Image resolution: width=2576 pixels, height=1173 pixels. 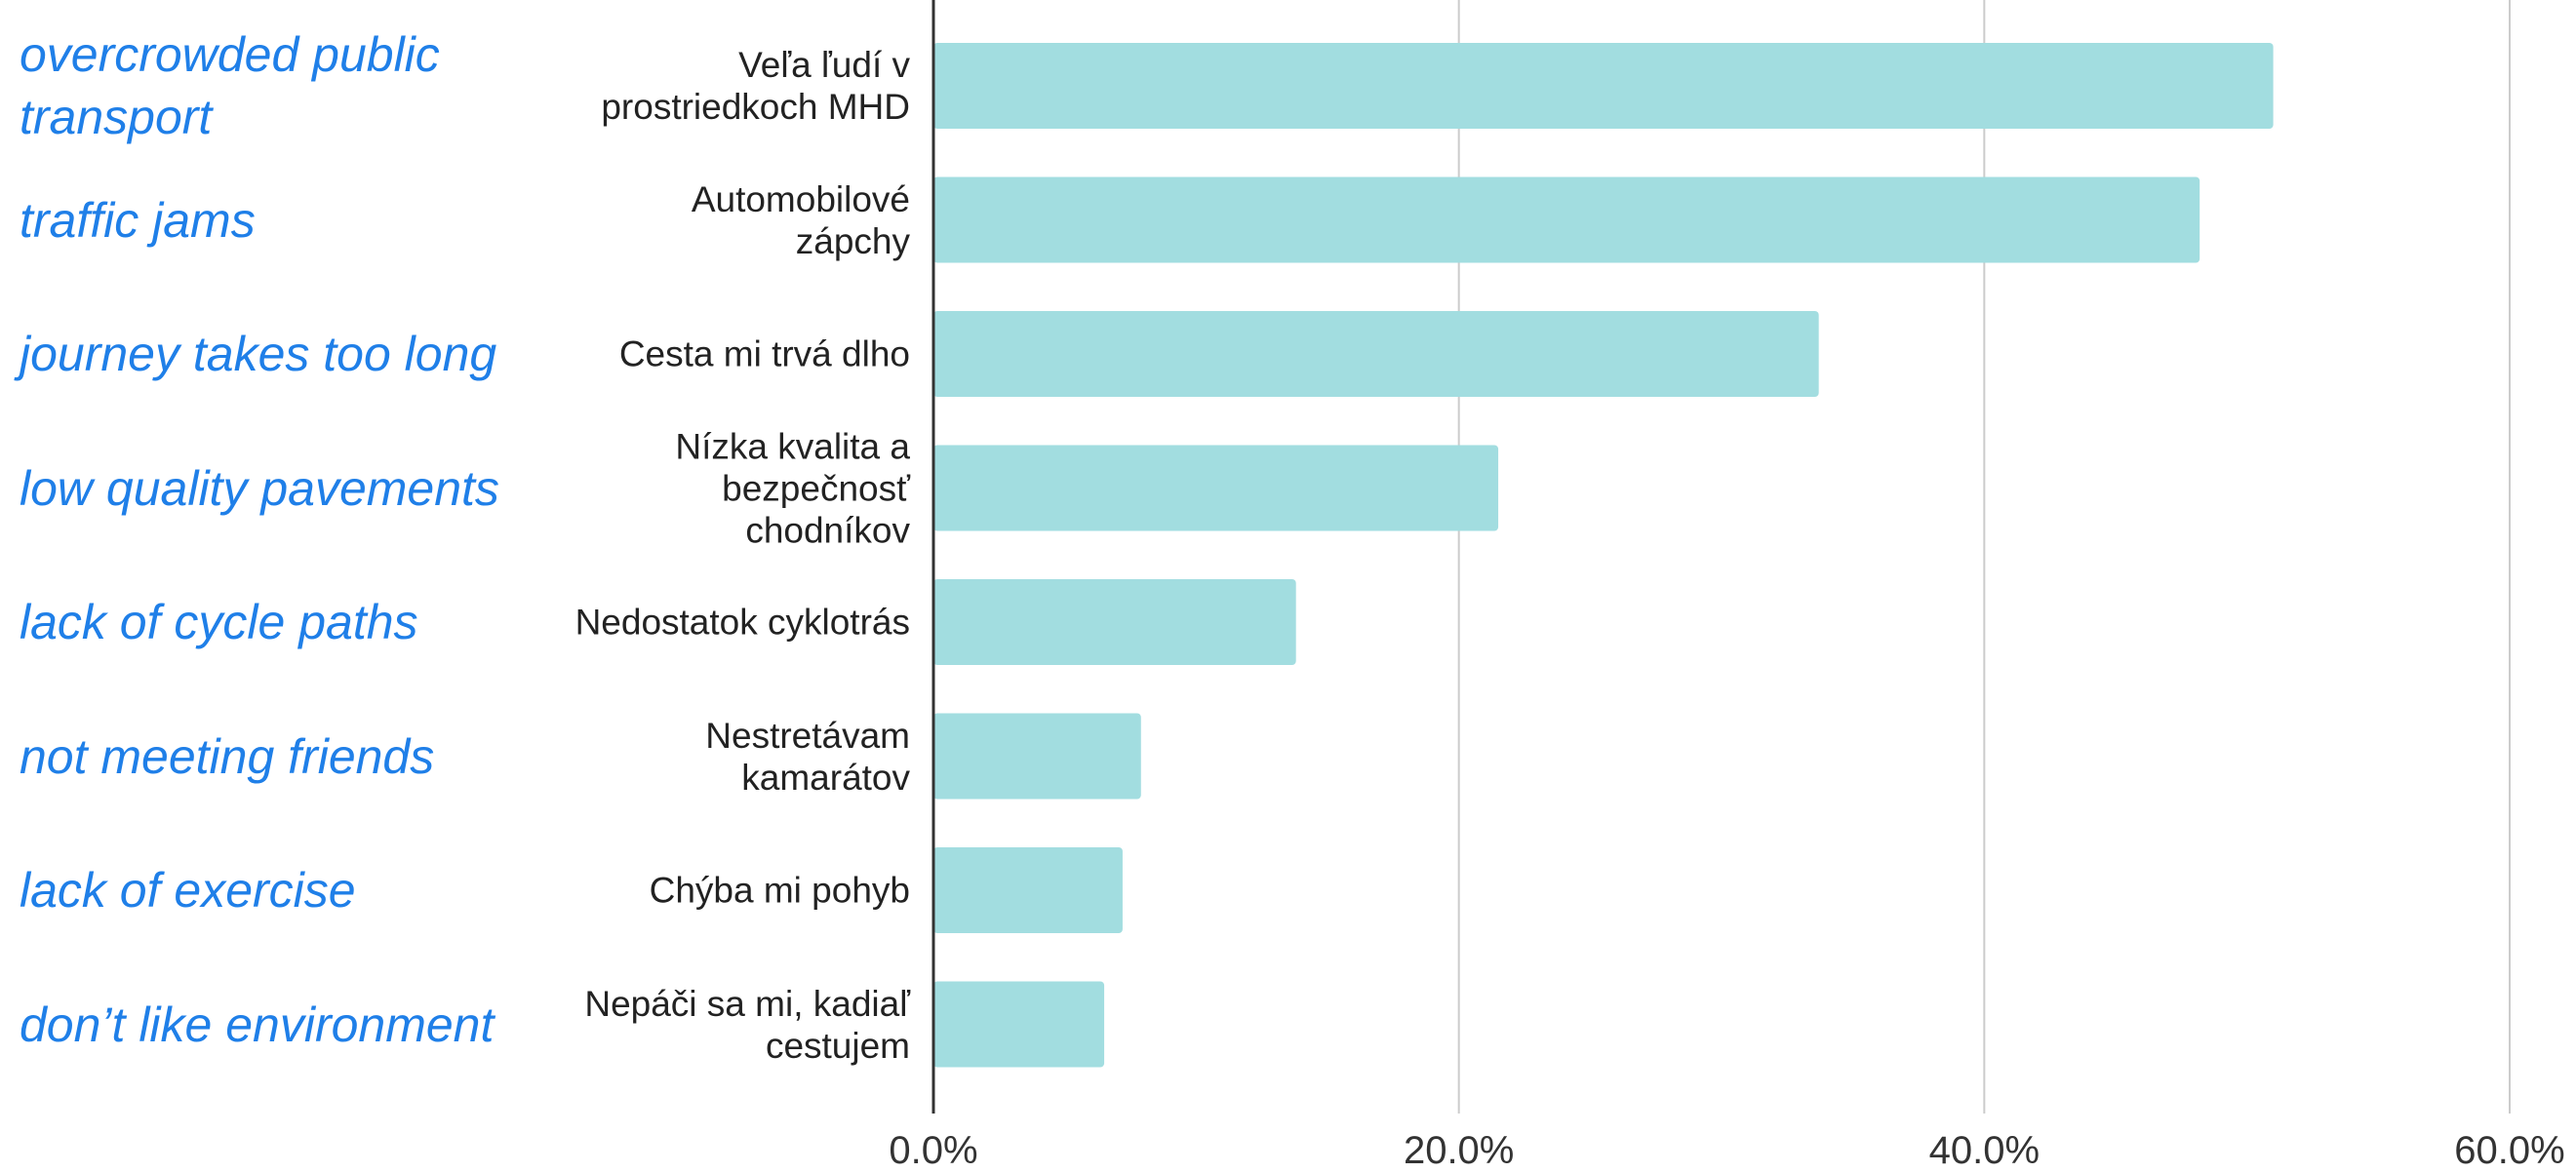 I want to click on x-tick-label: 0.0%, so click(x=933, y=1150).